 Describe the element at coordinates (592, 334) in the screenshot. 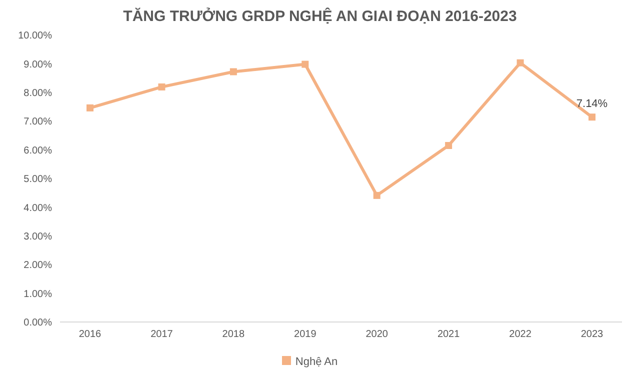

I see `x-tick-label: 2023` at that location.